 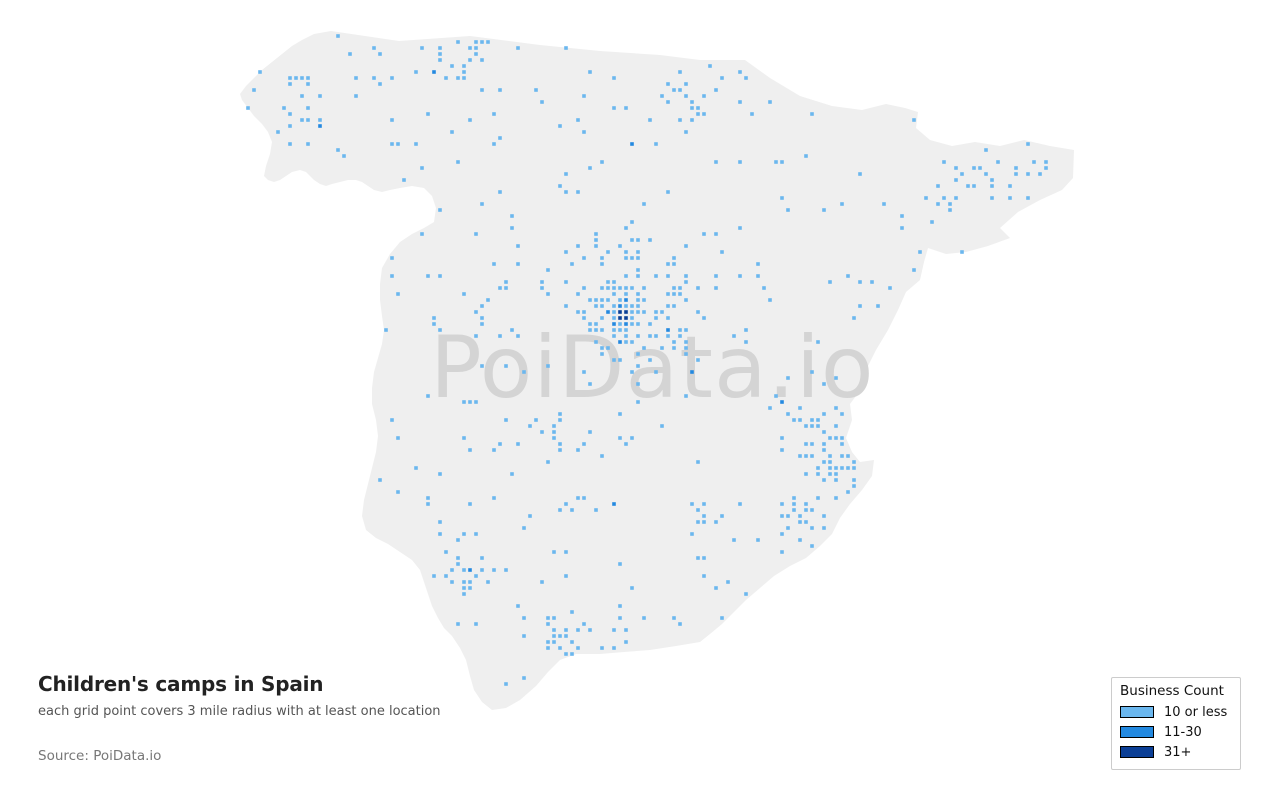 I want to click on watermark-poidata: PoiData.io, so click(x=652, y=368).